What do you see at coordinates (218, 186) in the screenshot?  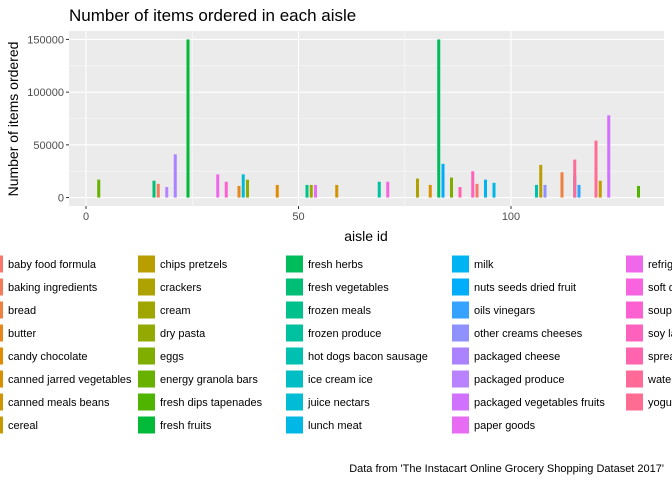 I see `bar-refrigerated` at bounding box center [218, 186].